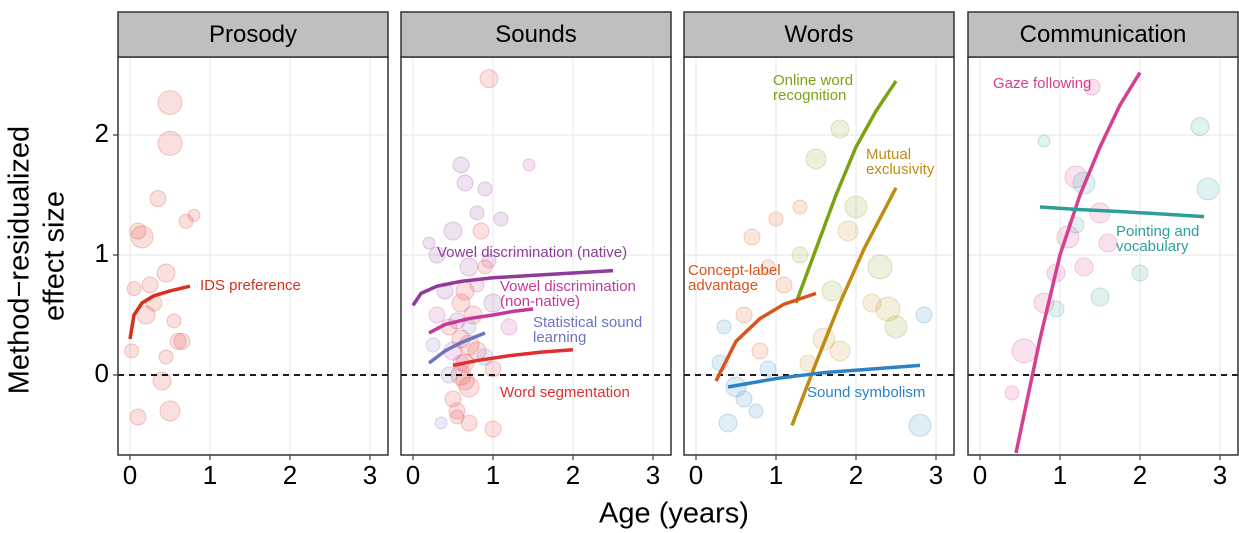 This screenshot has width=1239, height=533. I want to click on y-tick-label: 2, so click(102, 133).